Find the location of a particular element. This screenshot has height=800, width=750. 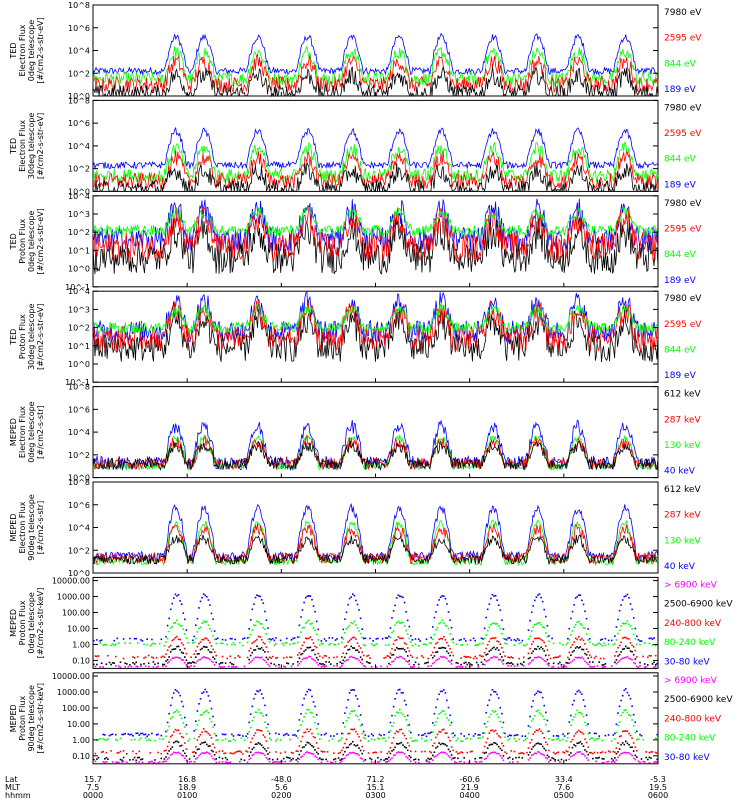

panel-3-ytick-label: 10^-1 is located at coordinates (77, 287).